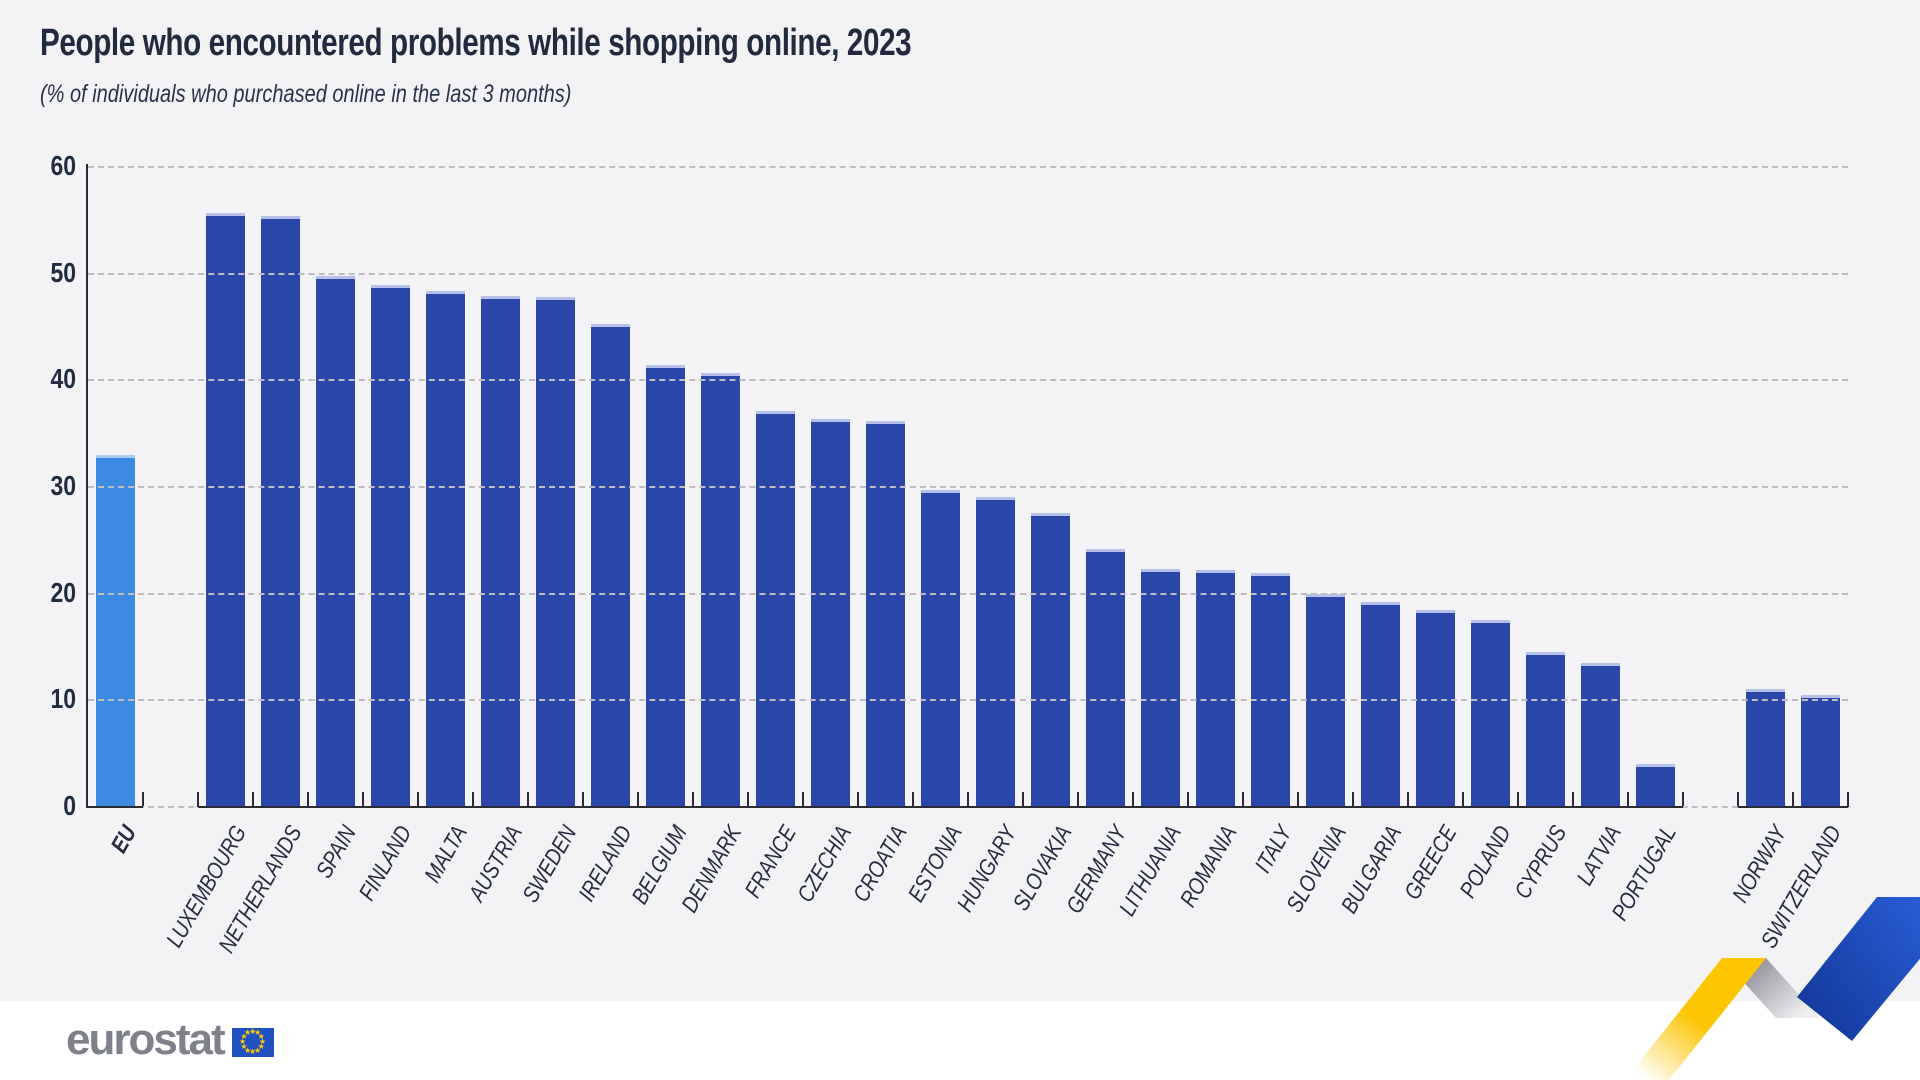  I want to click on bar-estonia, so click(940, 648).